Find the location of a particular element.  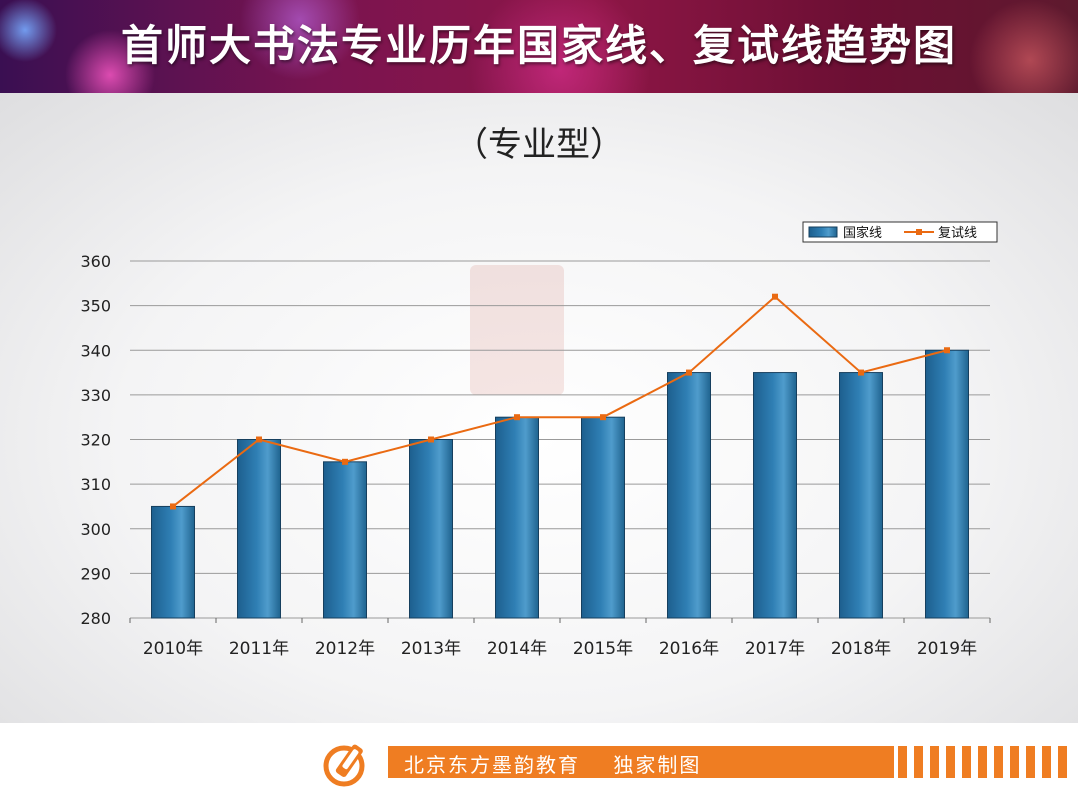

legend-label-line: 复试线 is located at coordinates (957, 233).